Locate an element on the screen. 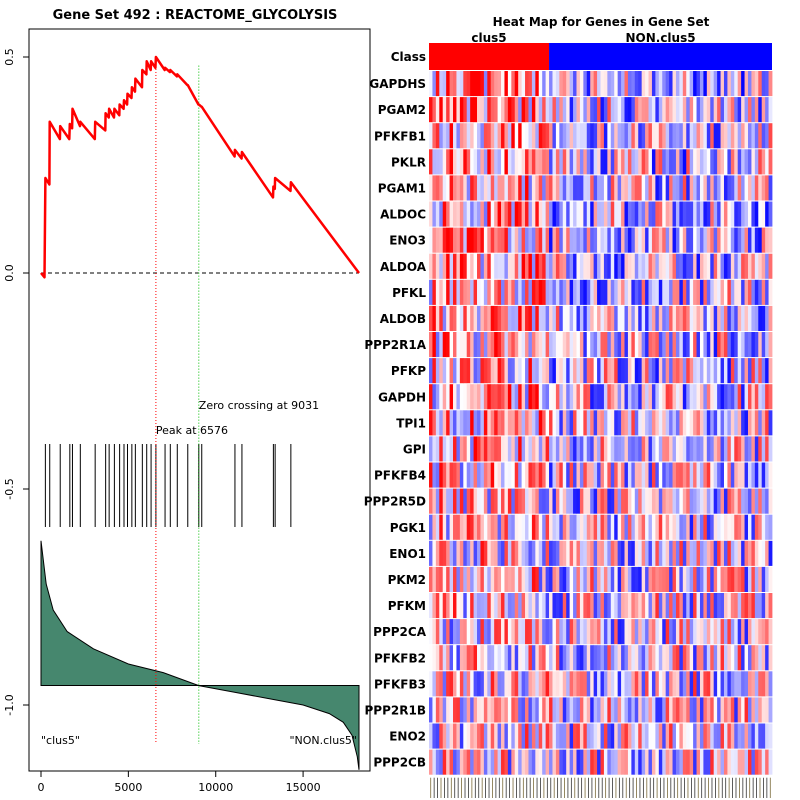 The height and width of the screenshot is (800, 800). gene-label-ppp2r1b: PPP2R1B is located at coordinates (395, 711).